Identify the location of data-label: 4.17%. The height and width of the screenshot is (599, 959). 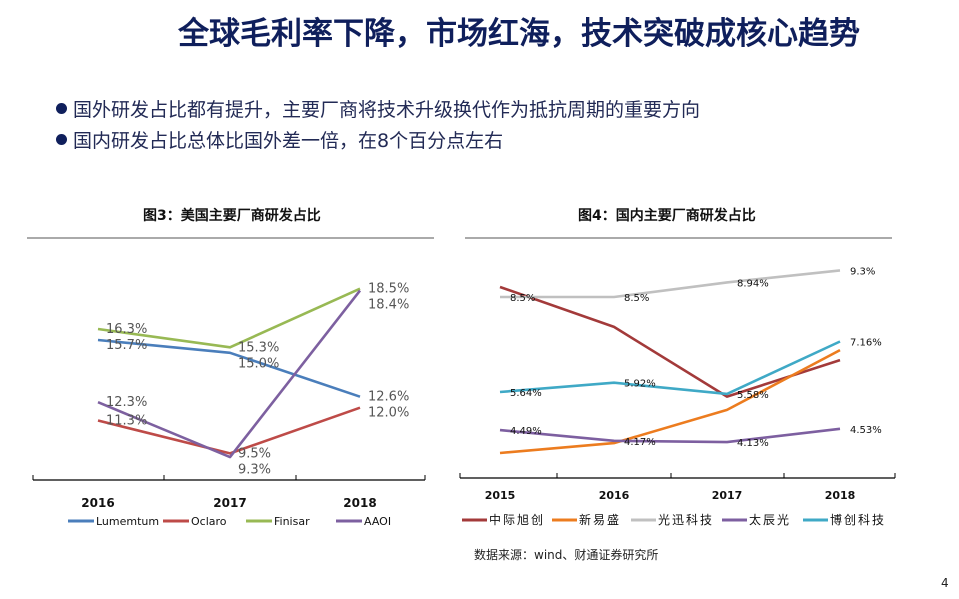
(640, 442).